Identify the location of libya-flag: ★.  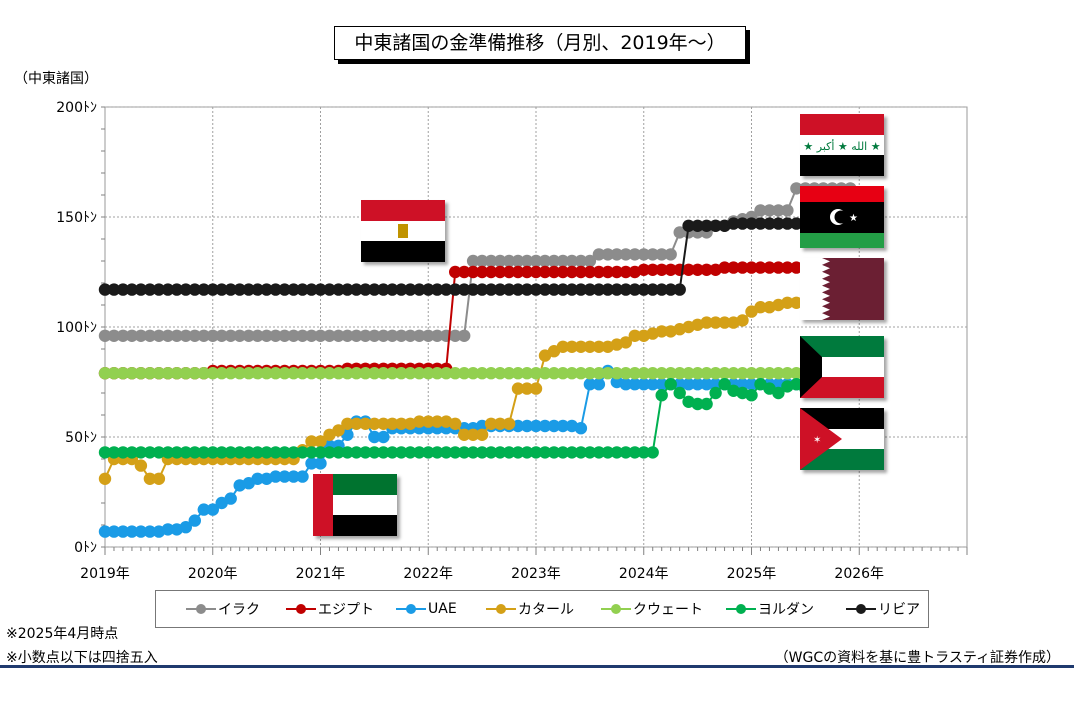
(842, 217).